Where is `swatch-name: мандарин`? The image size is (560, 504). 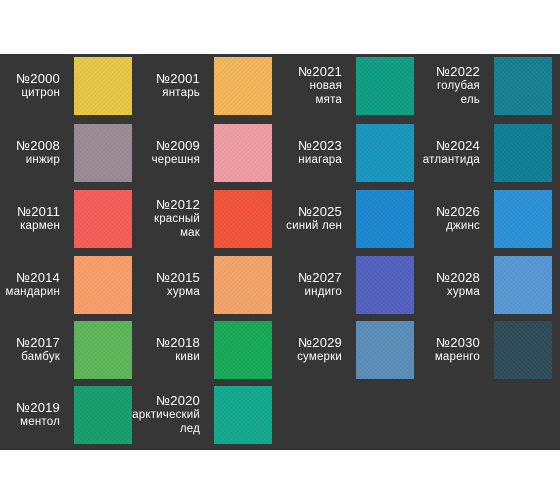
swatch-name: мандарин is located at coordinates (32, 292).